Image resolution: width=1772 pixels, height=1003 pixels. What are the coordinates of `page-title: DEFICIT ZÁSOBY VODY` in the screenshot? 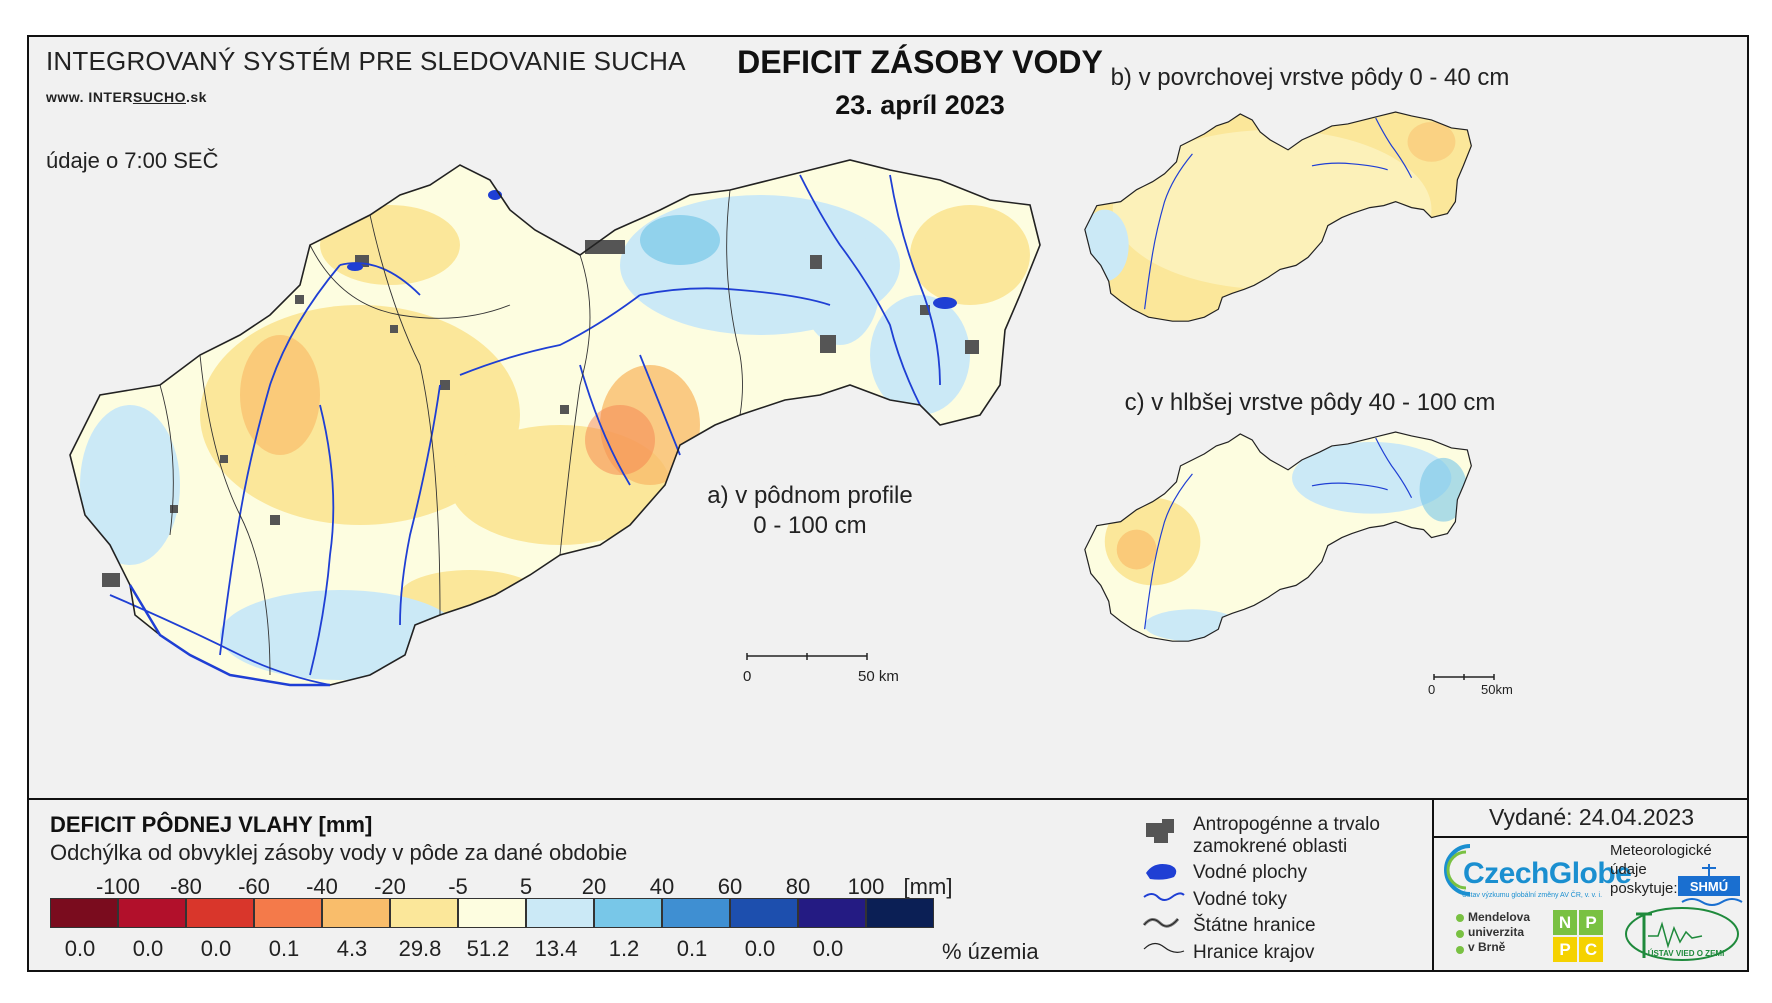 It's located at (920, 62).